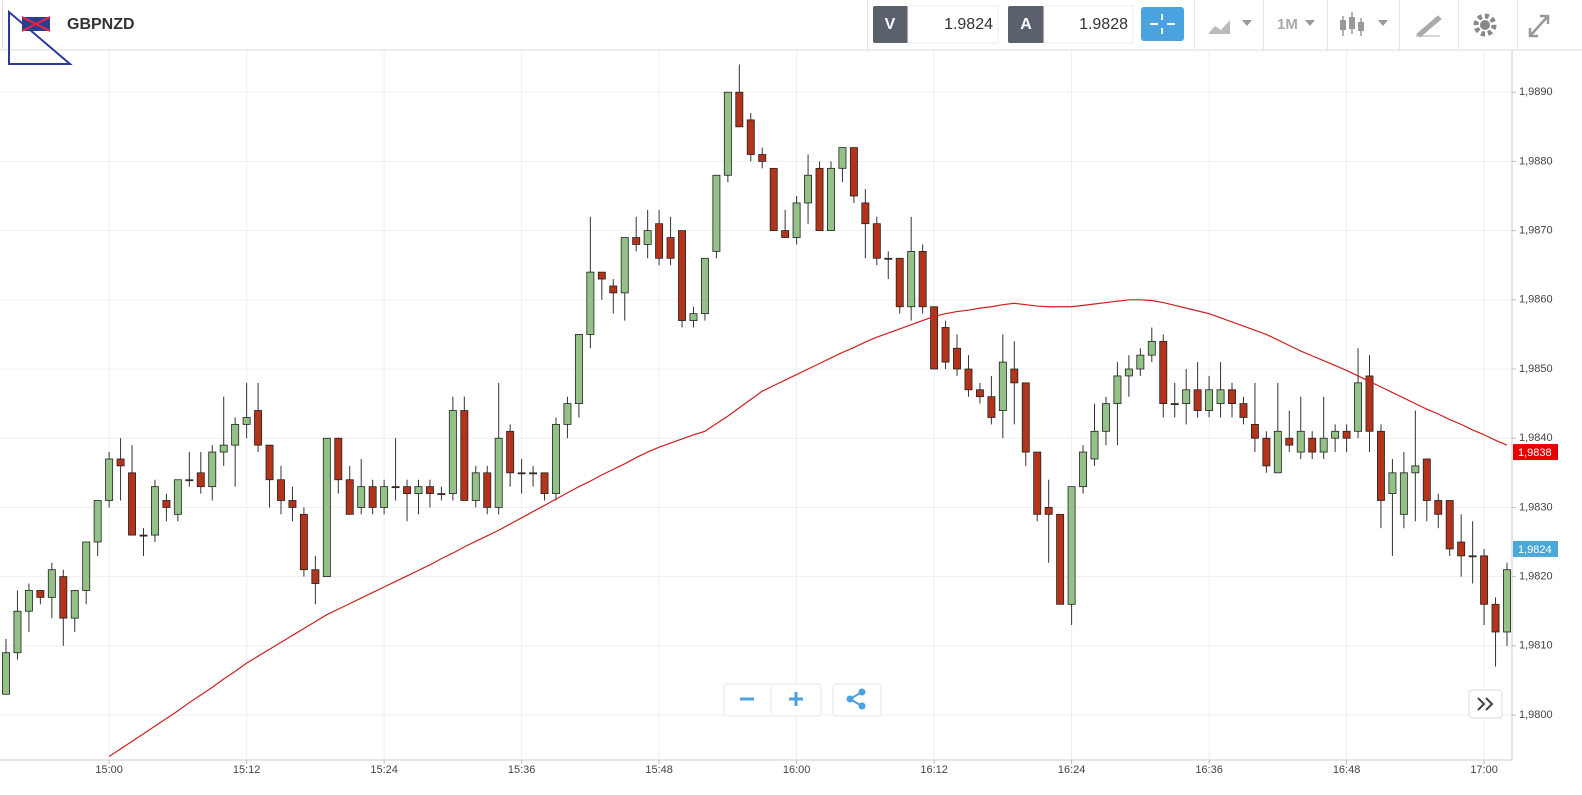 Image resolution: width=1582 pixels, height=795 pixels. What do you see at coordinates (1219, 27) in the screenshot?
I see `chart-type-icon` at bounding box center [1219, 27].